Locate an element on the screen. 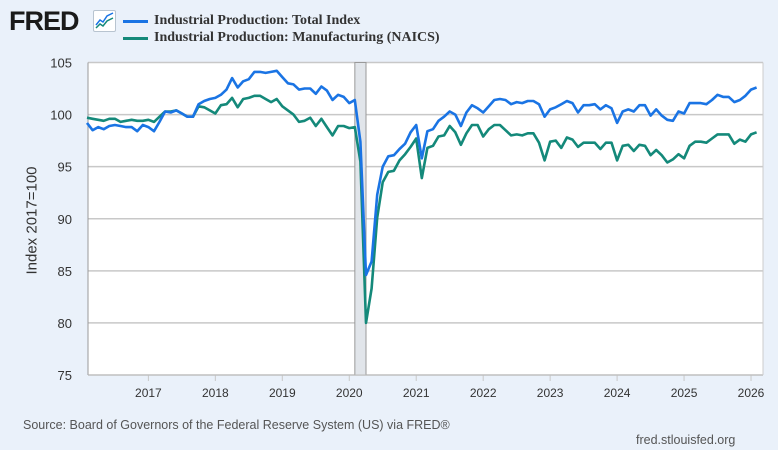 The height and width of the screenshot is (450, 778). x-tick-label: 2026 is located at coordinates (751, 393).